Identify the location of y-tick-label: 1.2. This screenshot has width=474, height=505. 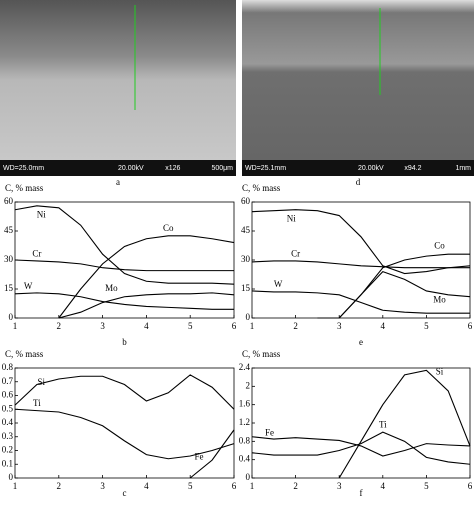
(244, 422).